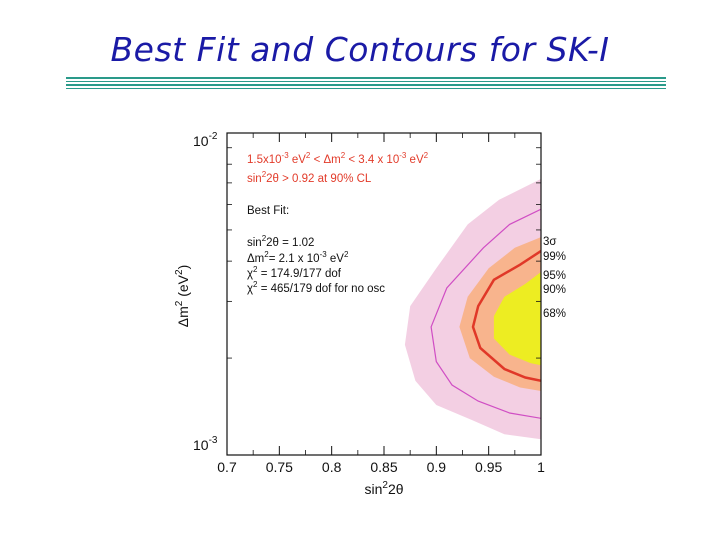  What do you see at coordinates (309, 177) in the screenshot?
I see `cl-annotation: sin22θ > 0.92 at 90% CL` at bounding box center [309, 177].